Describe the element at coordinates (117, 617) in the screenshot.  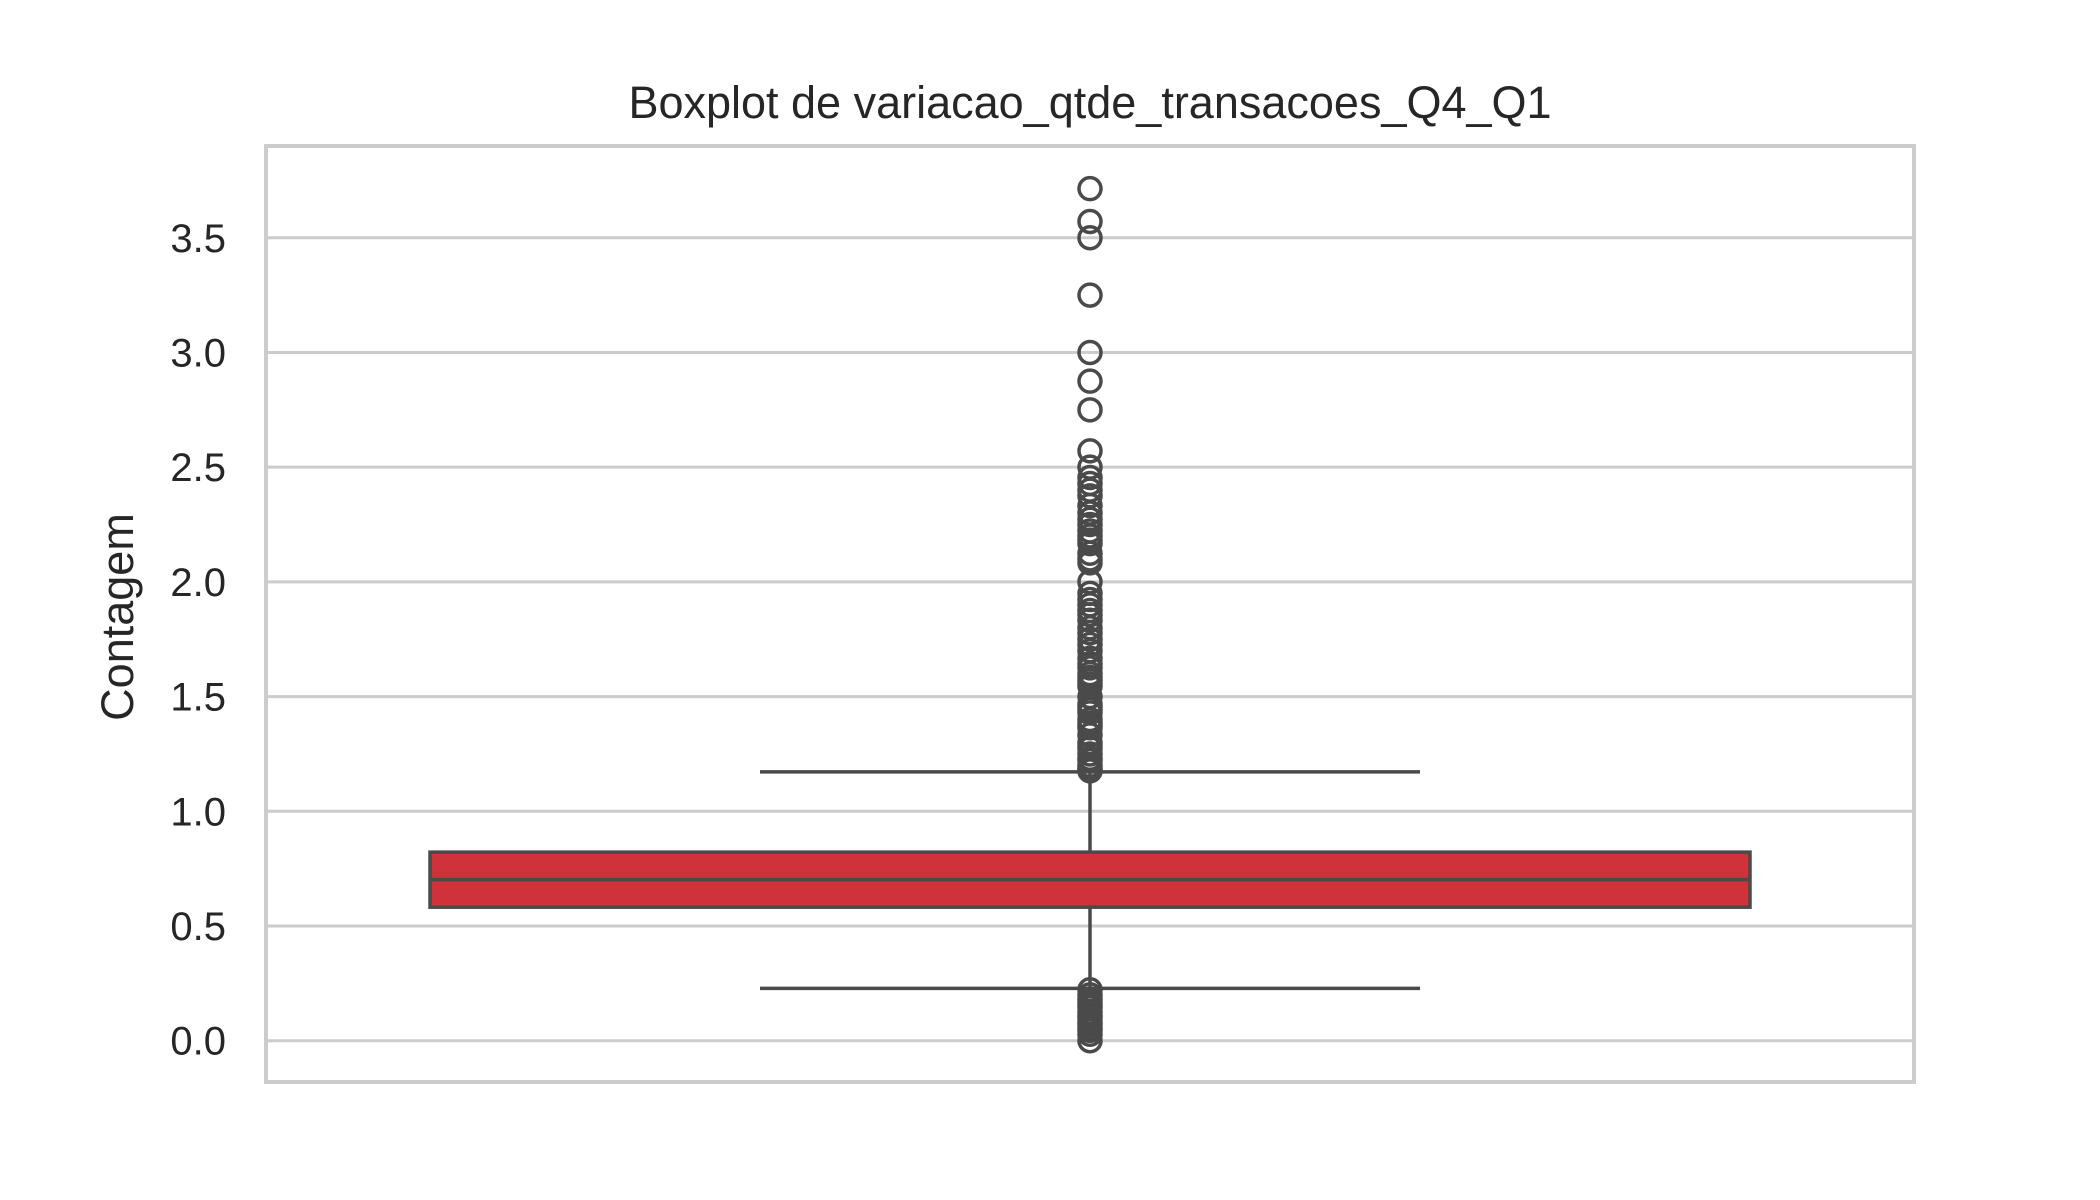
I see `y-axis-label: Contagem` at that location.